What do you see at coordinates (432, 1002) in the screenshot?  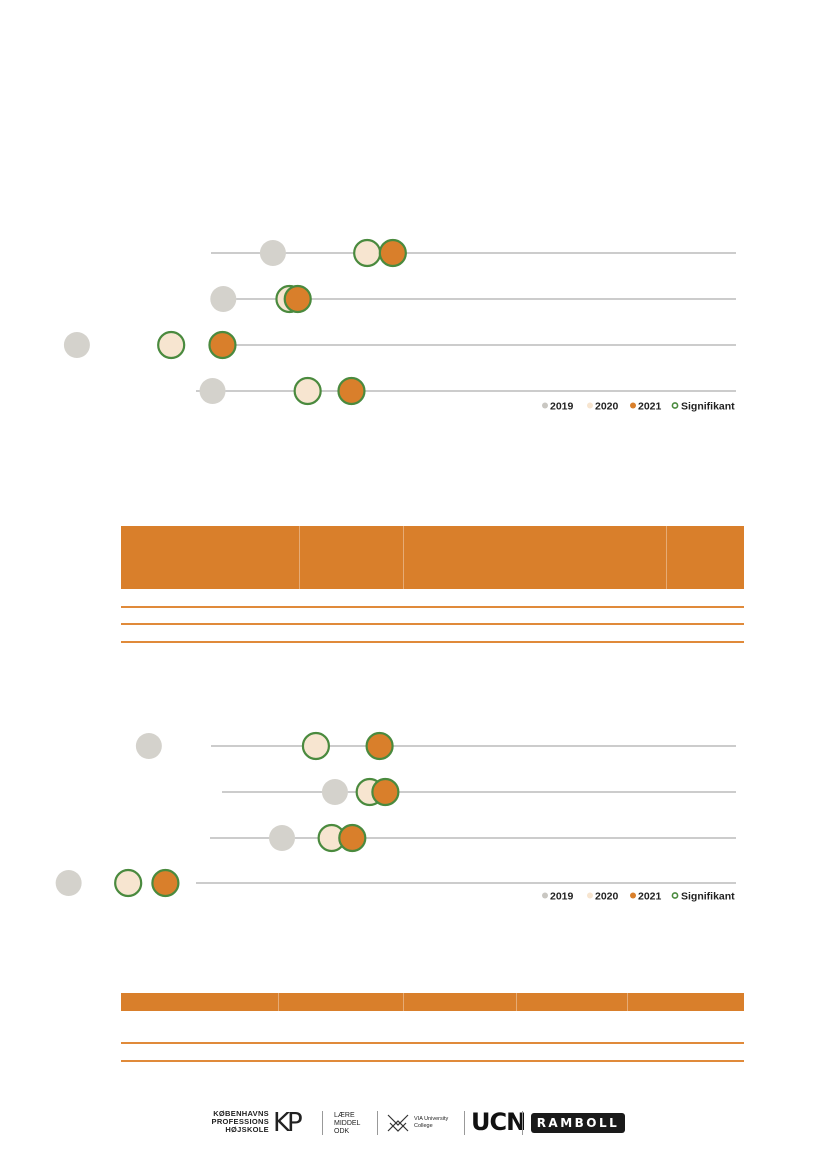 I see `table-2-header` at bounding box center [432, 1002].